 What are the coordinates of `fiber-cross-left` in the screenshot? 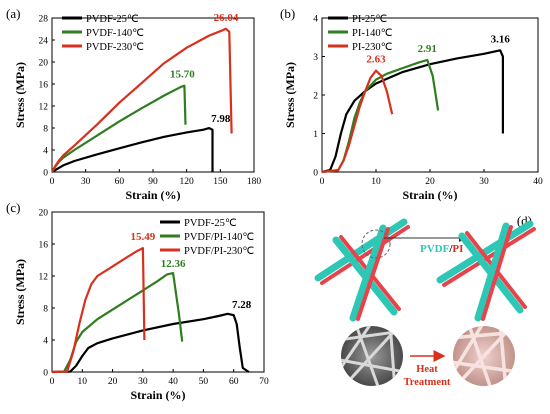 It's located at (362, 270).